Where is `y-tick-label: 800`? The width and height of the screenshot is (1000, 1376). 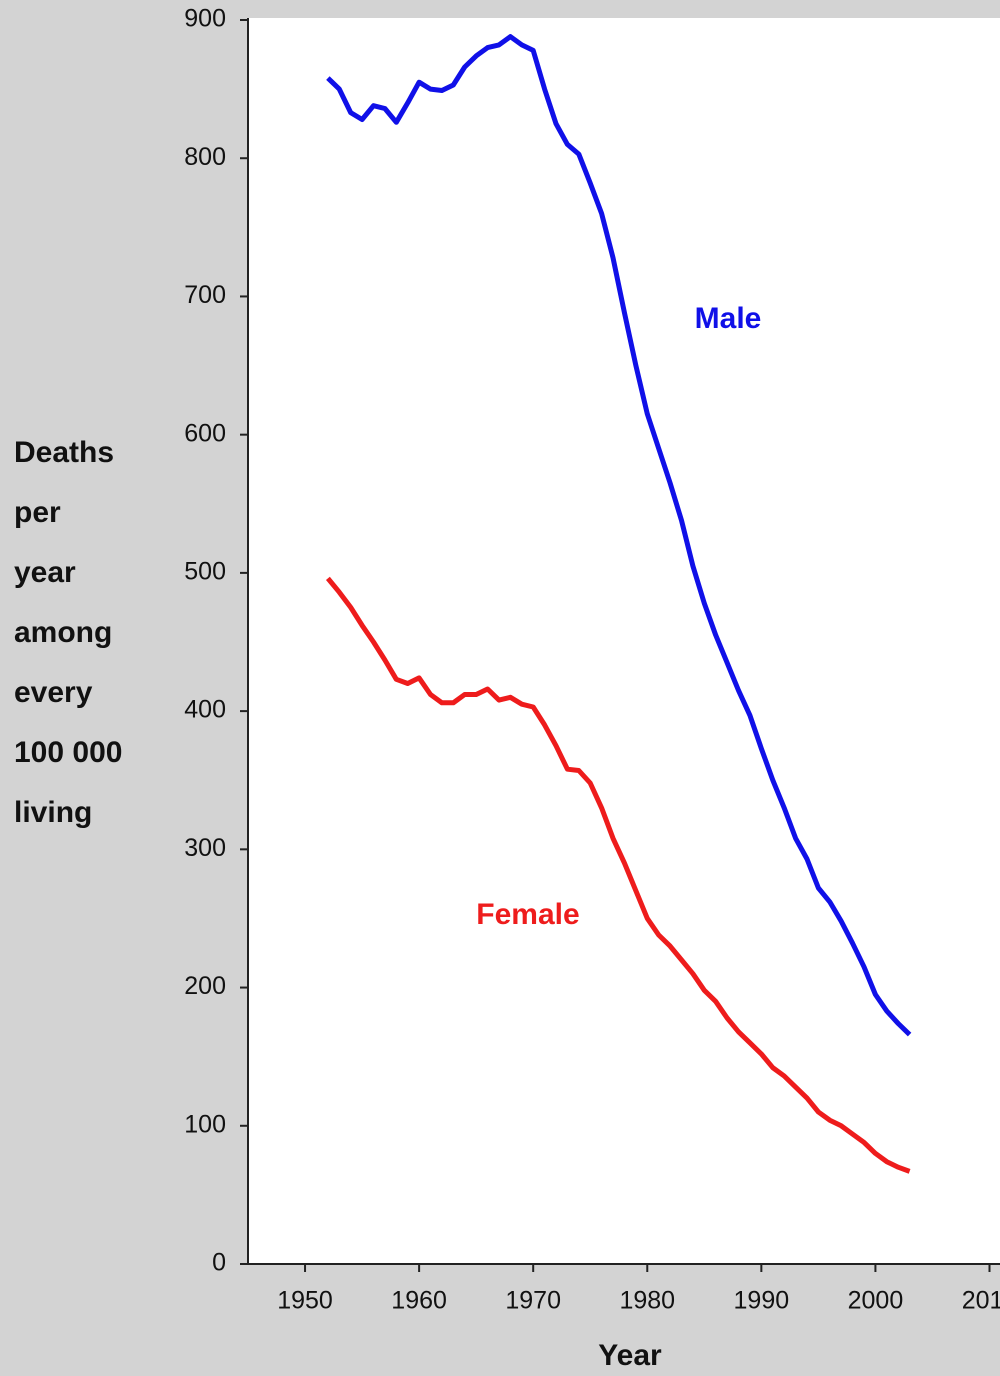
y-tick-label: 800 is located at coordinates (205, 157).